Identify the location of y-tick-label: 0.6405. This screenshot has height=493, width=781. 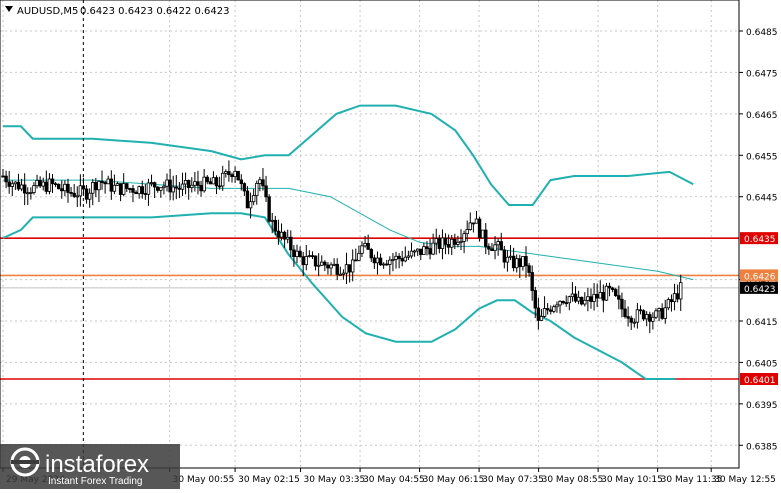
(762, 364).